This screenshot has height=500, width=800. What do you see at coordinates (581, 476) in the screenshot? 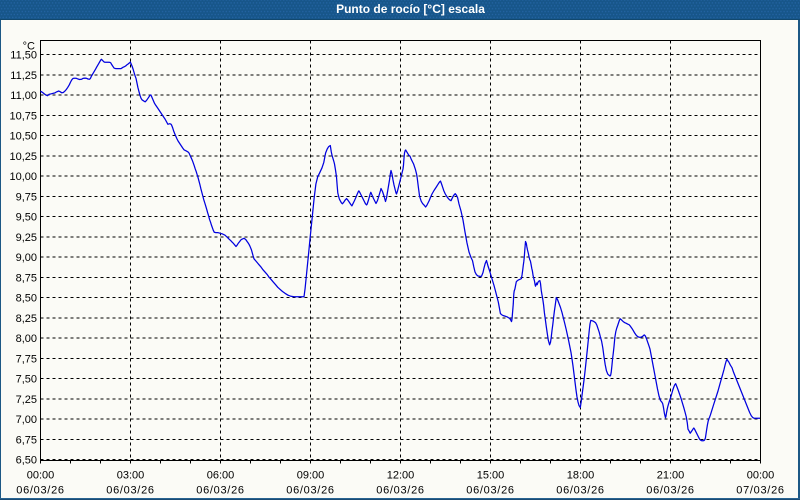
I see `svg-text: 18:00` at bounding box center [581, 476].